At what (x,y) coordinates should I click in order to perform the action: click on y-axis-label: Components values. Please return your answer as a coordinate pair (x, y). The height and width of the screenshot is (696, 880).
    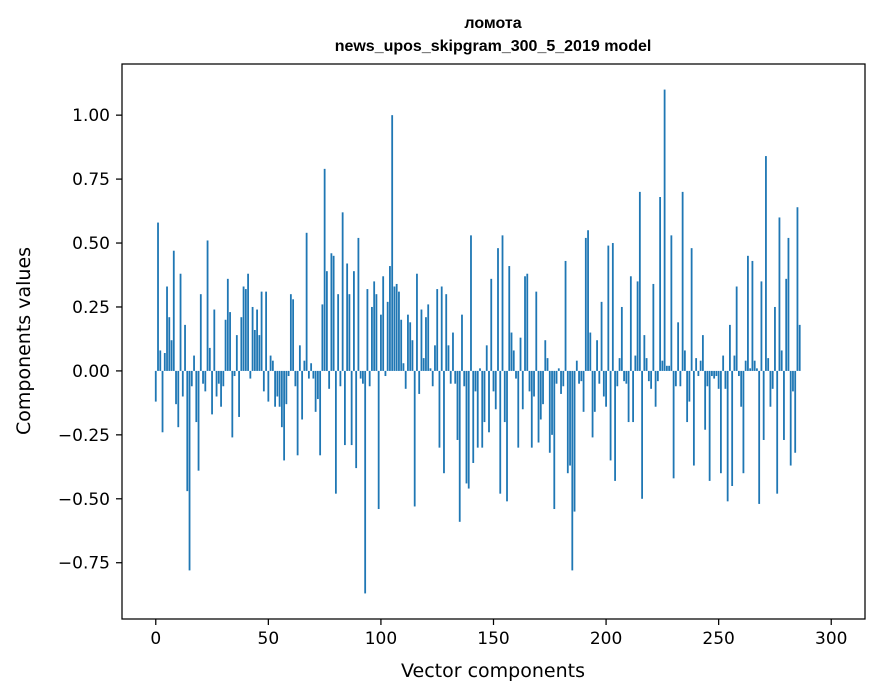
    Looking at the image, I should click on (24, 341).